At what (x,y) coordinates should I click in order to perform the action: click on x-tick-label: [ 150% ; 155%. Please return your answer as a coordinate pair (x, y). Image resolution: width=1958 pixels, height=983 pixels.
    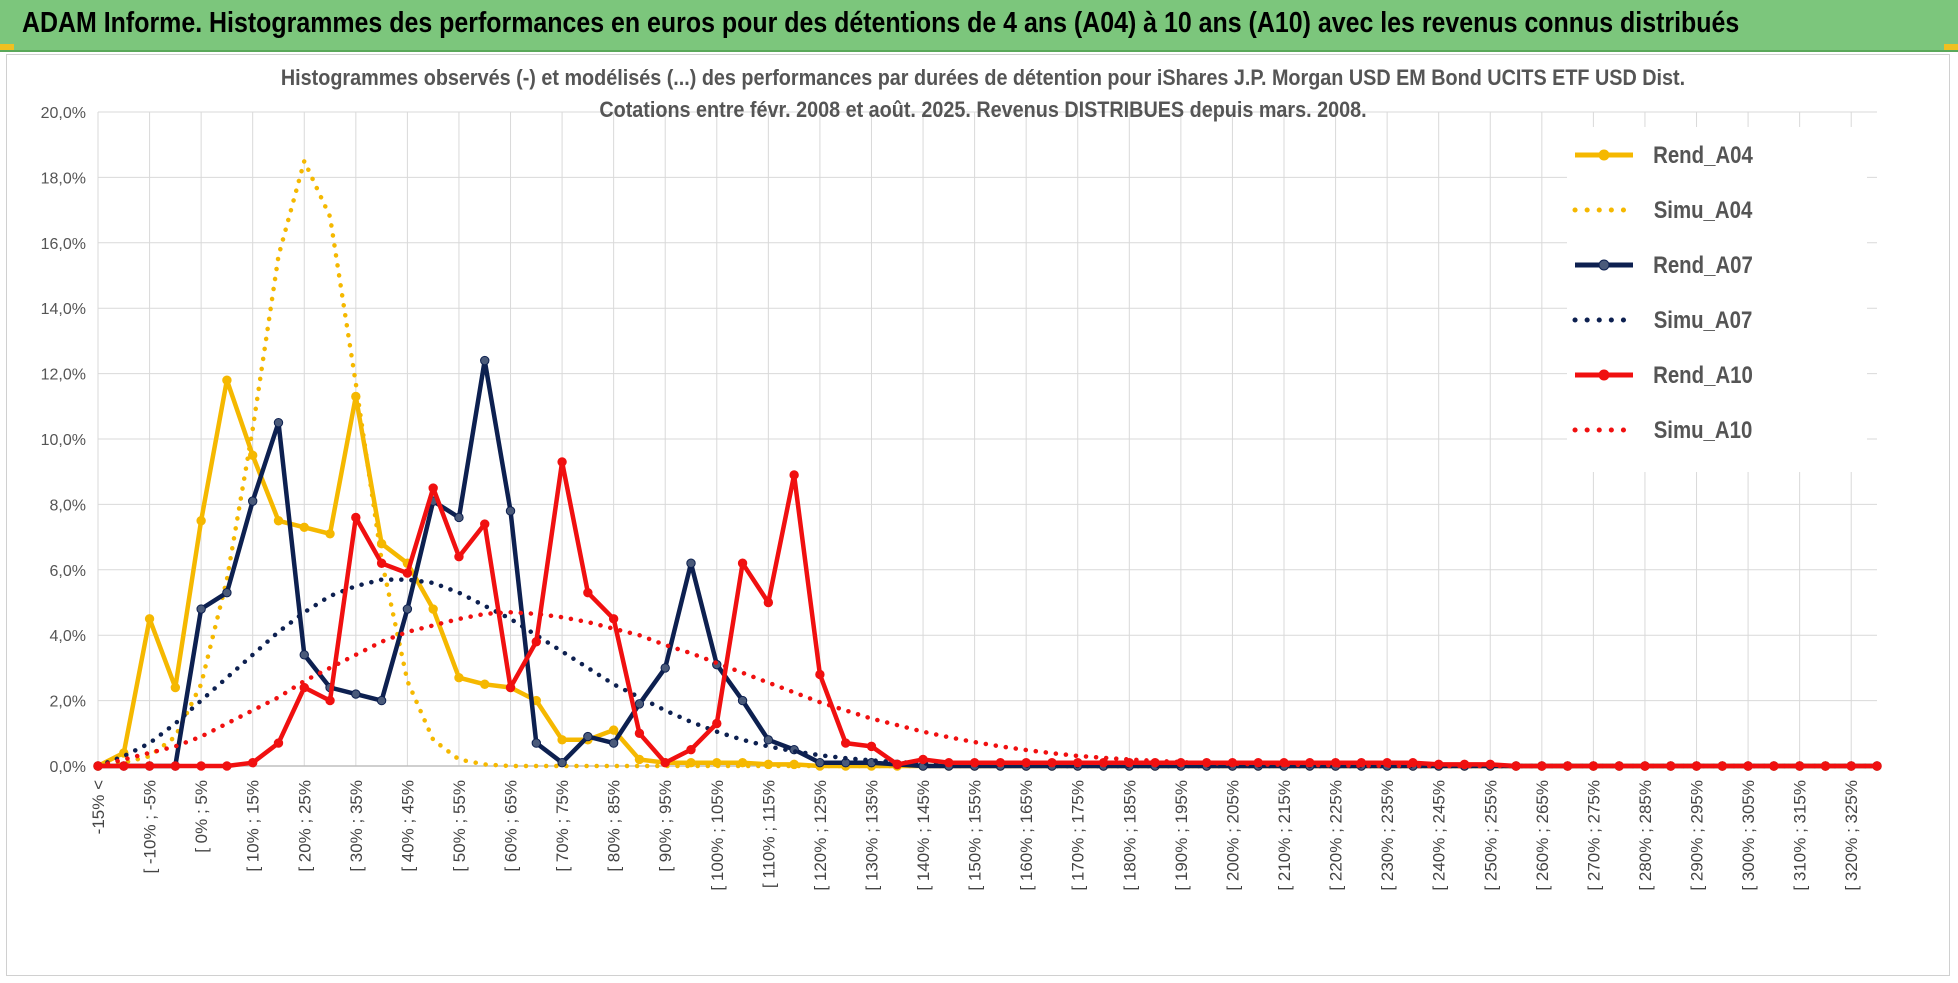
    Looking at the image, I should click on (975, 835).